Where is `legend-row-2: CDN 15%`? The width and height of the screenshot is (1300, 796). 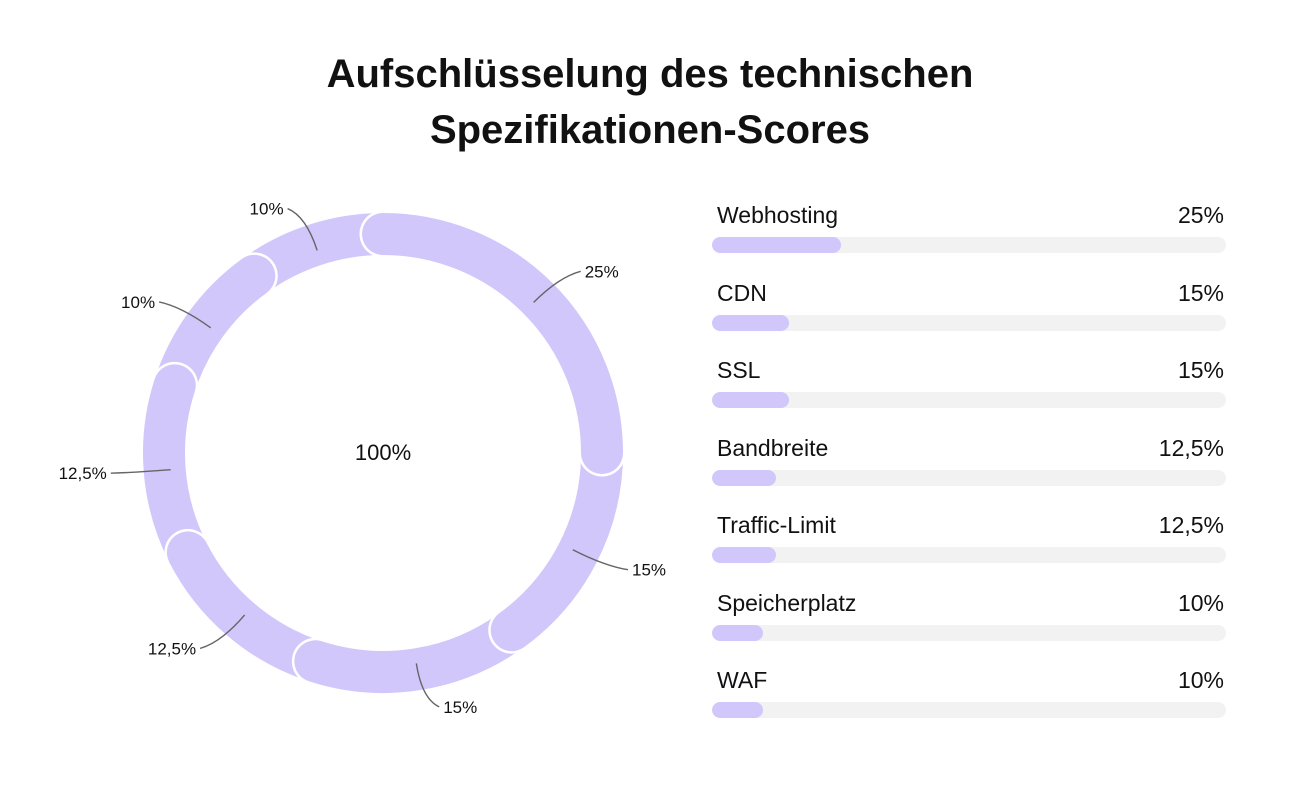 legend-row-2: CDN 15% is located at coordinates (969, 313).